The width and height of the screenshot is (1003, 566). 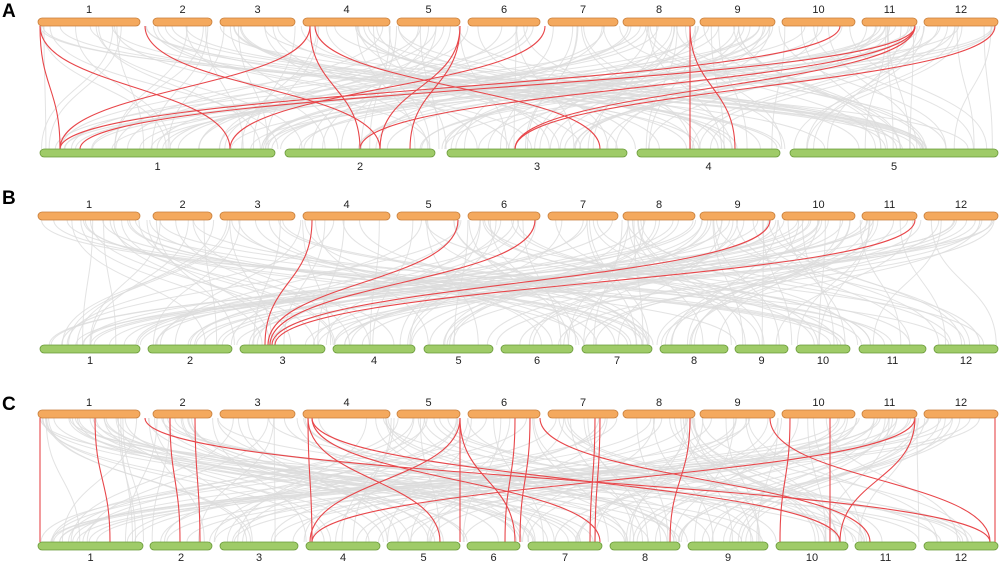 What do you see at coordinates (343, 558) in the screenshot?
I see `bottom-chromosome-label: 4` at bounding box center [343, 558].